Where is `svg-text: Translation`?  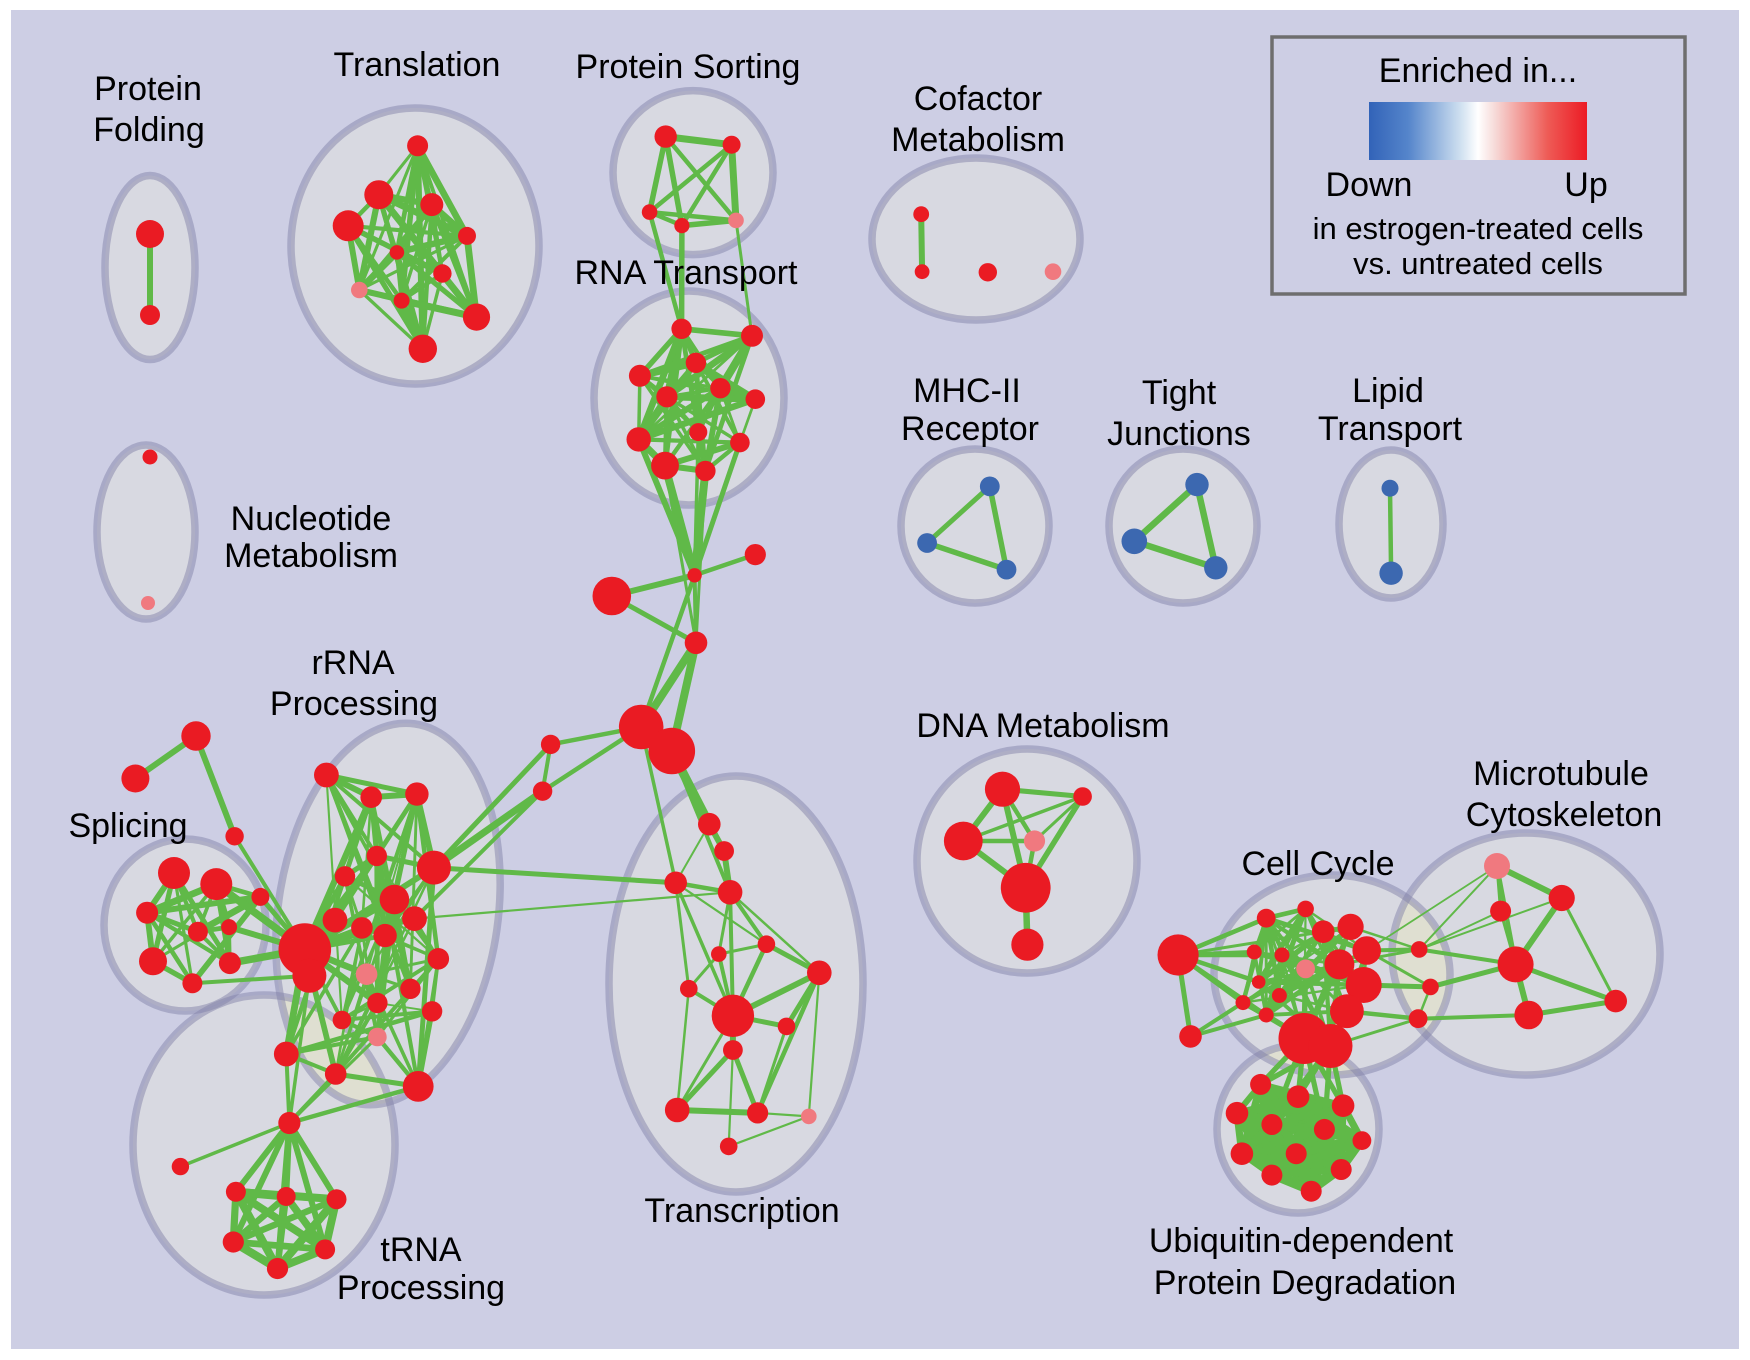
svg-text: Translation is located at coordinates (417, 65).